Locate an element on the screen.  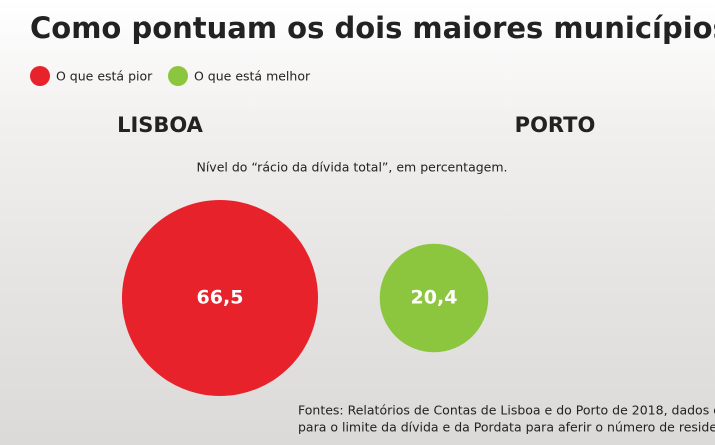
value-label: 20,4 is located at coordinates (434, 298).